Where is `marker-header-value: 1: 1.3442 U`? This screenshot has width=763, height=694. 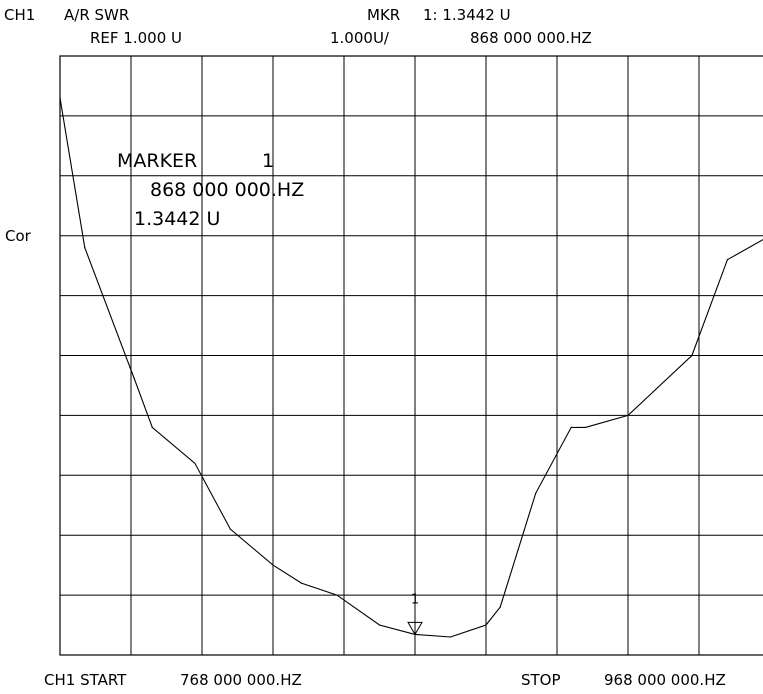
marker-header-value: 1: 1.3442 U is located at coordinates (467, 15).